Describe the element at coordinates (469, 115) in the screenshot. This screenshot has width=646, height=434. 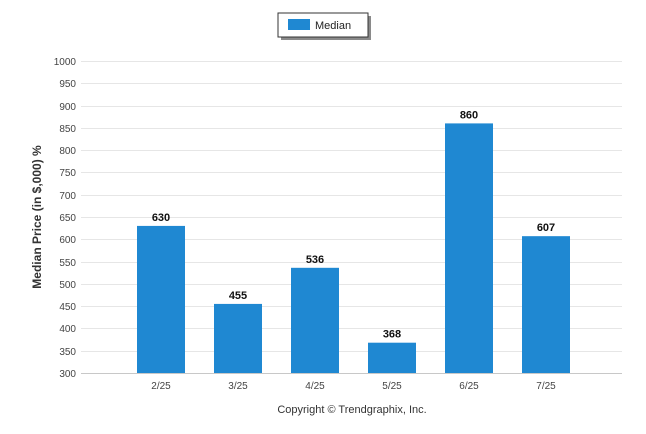
I see `data-label: 860` at that location.